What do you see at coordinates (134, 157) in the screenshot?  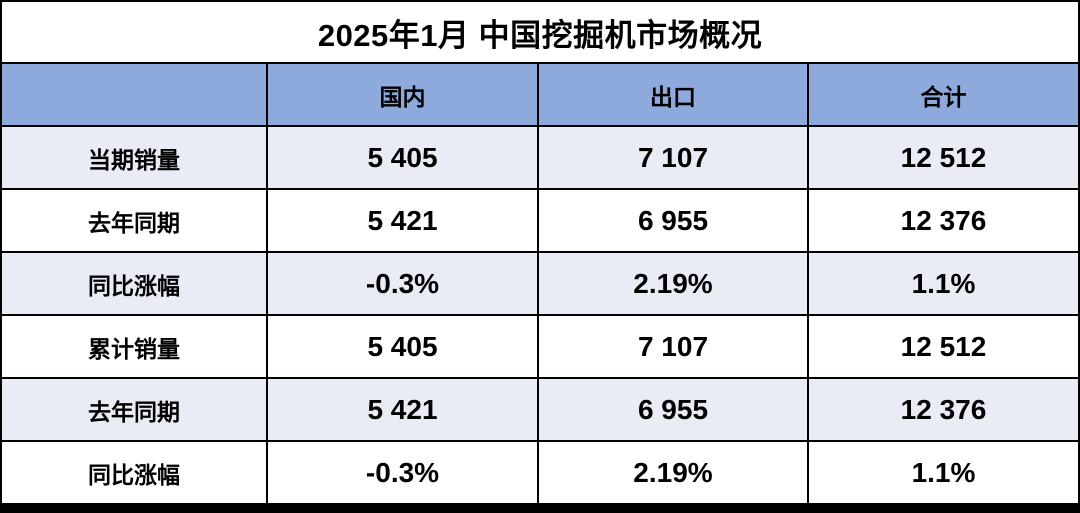 I see `row-label: 当期销量` at bounding box center [134, 157].